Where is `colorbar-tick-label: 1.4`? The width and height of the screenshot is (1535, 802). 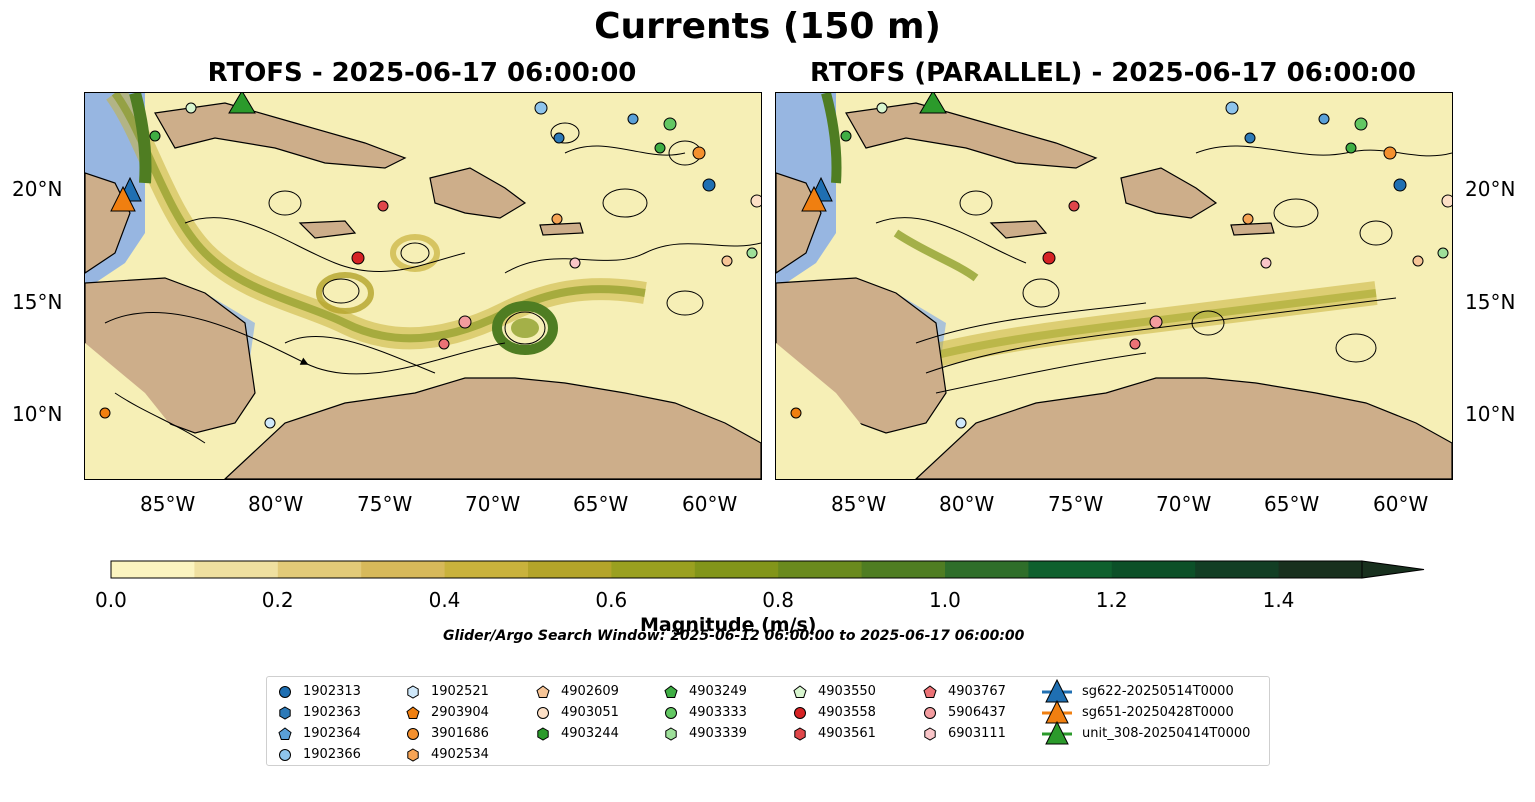 colorbar-tick-label: 1.4 is located at coordinates (1278, 600).